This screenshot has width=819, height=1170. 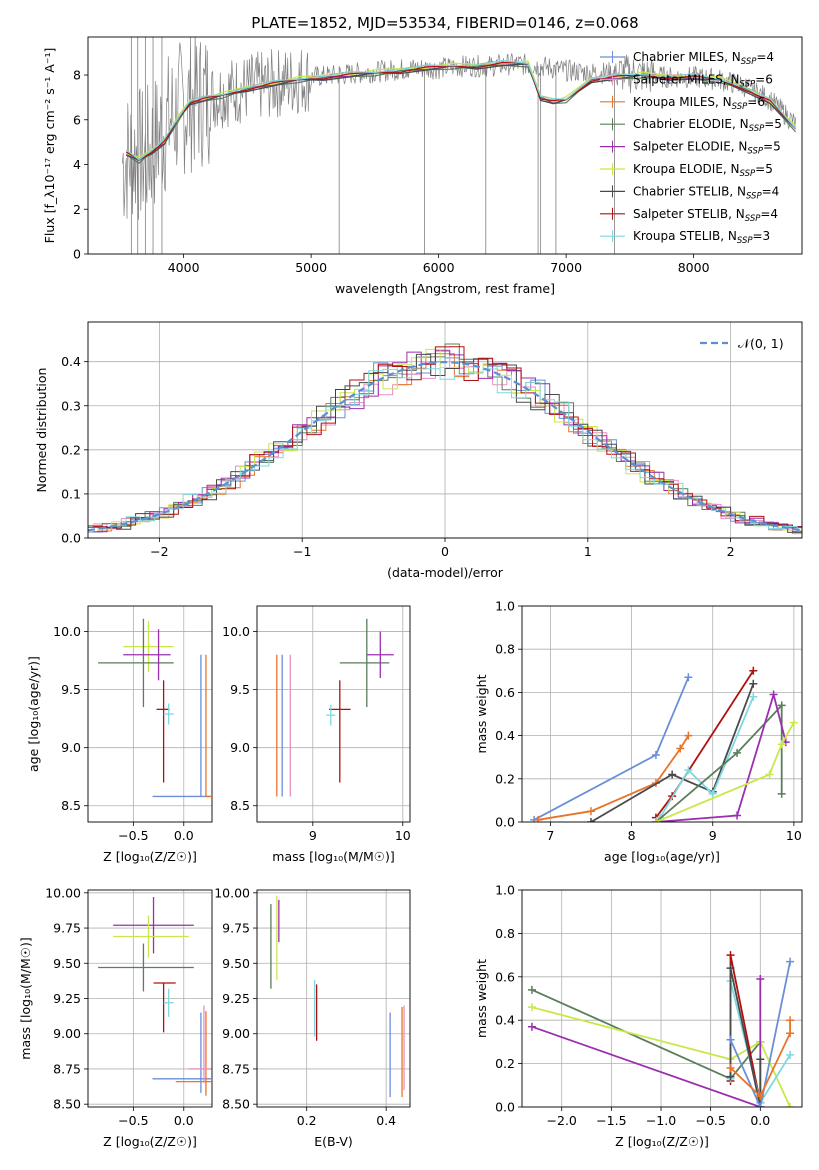 I want to click on model-spectrum-kroupa_stelib, so click(x=461, y=110).